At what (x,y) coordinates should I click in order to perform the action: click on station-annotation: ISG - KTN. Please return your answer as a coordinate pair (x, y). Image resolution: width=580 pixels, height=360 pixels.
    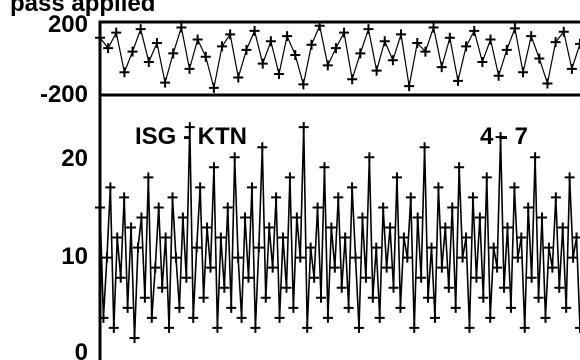
    Looking at the image, I should click on (191, 136).